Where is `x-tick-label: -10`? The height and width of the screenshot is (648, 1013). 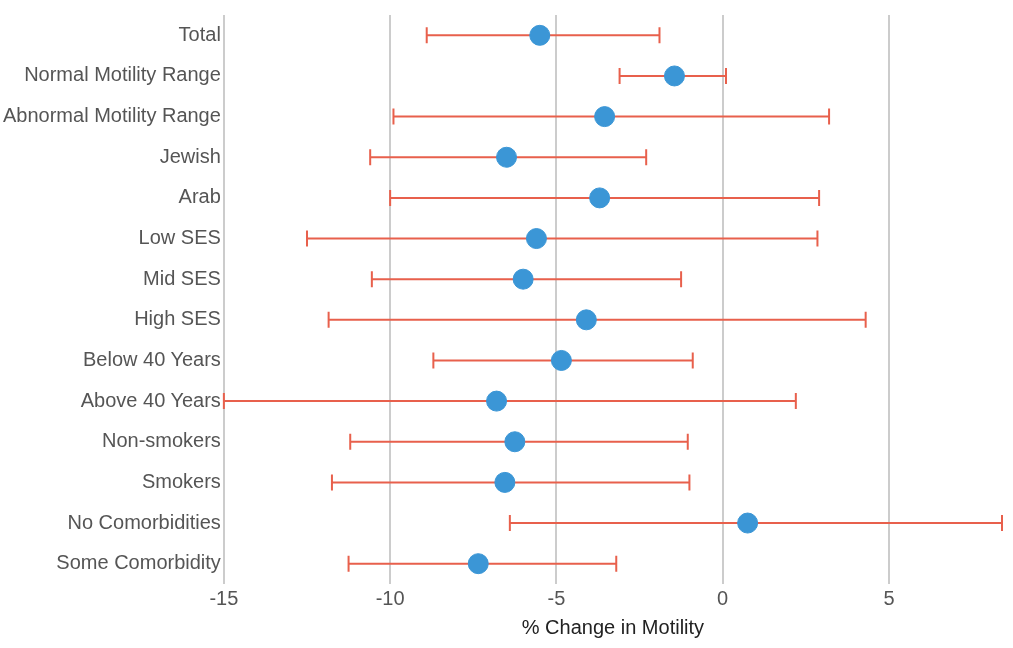 x-tick-label: -10 is located at coordinates (390, 597).